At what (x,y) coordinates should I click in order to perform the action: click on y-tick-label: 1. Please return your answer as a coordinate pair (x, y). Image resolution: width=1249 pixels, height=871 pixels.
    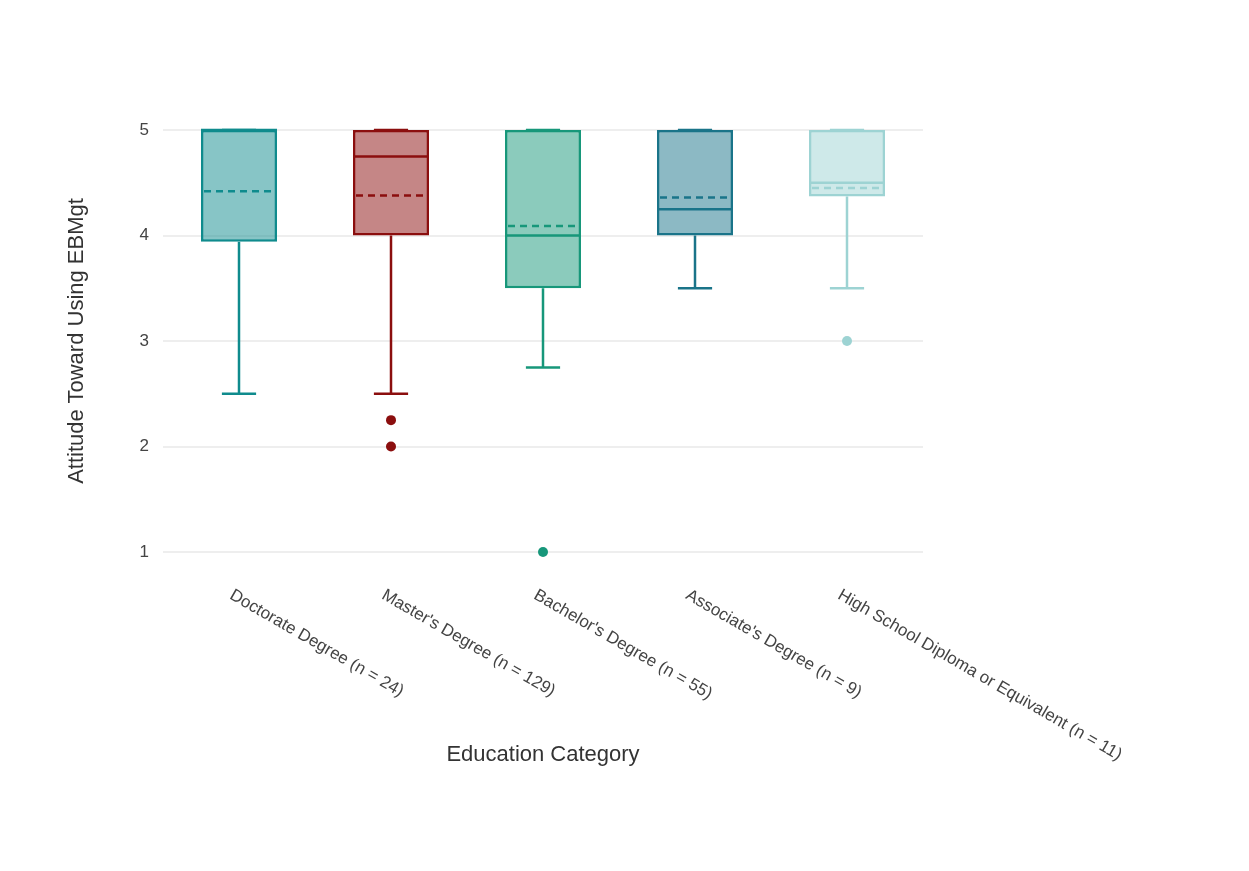
    Looking at the image, I should click on (144, 551).